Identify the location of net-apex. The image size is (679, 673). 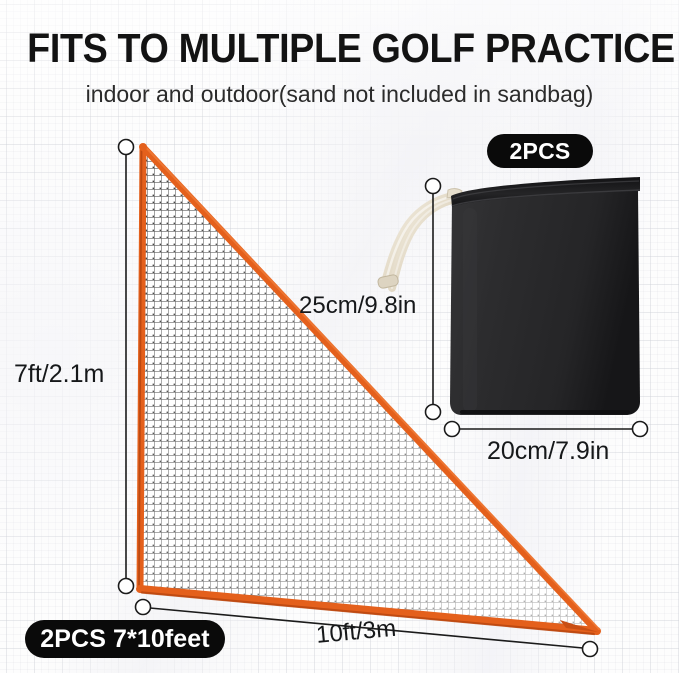
(143, 147).